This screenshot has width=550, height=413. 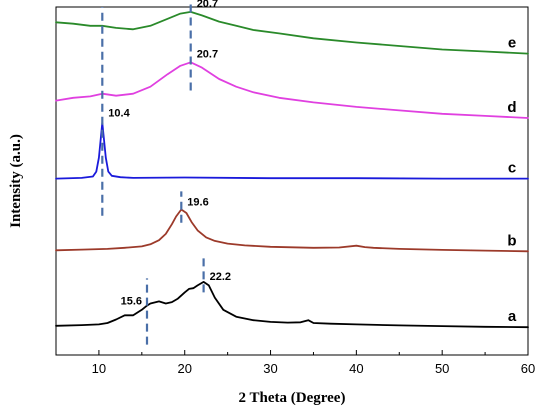 What do you see at coordinates (442, 368) in the screenshot?
I see `x-tick-label-4: 50` at bounding box center [442, 368].